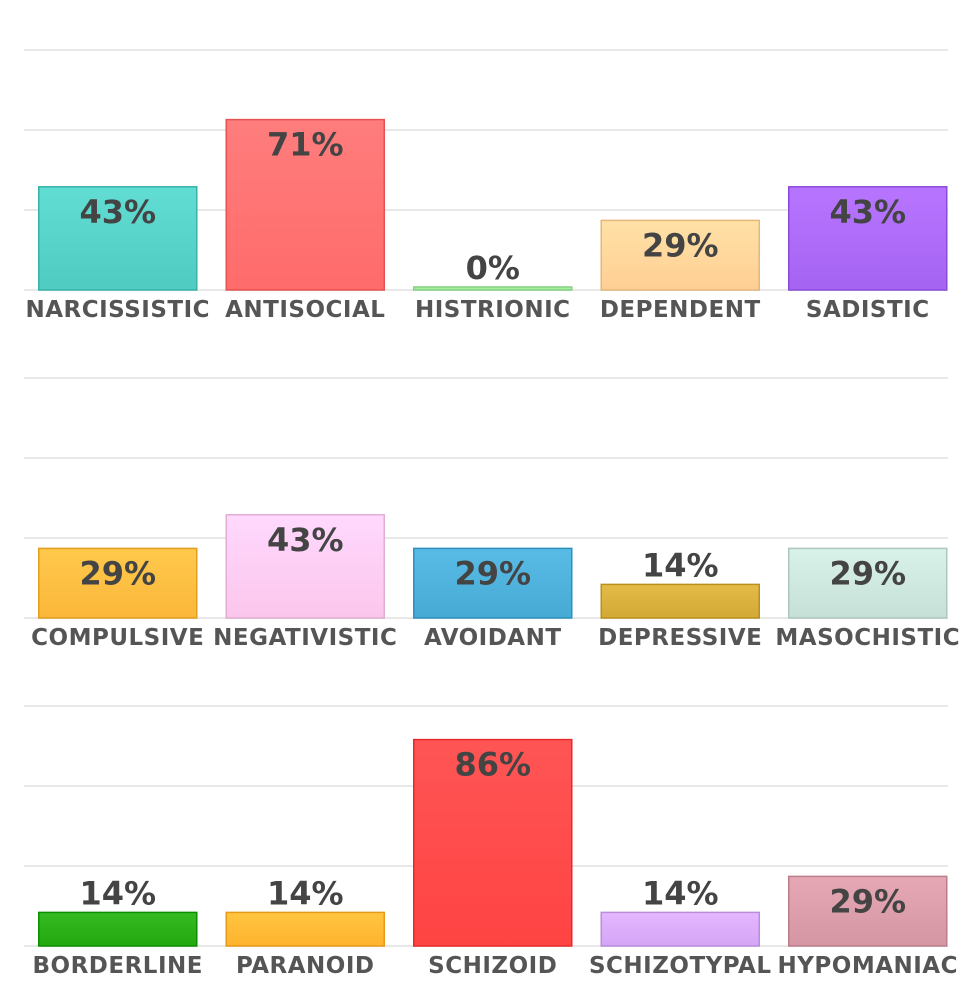  I want to click on bar-hypomaniac, so click(868, 911).